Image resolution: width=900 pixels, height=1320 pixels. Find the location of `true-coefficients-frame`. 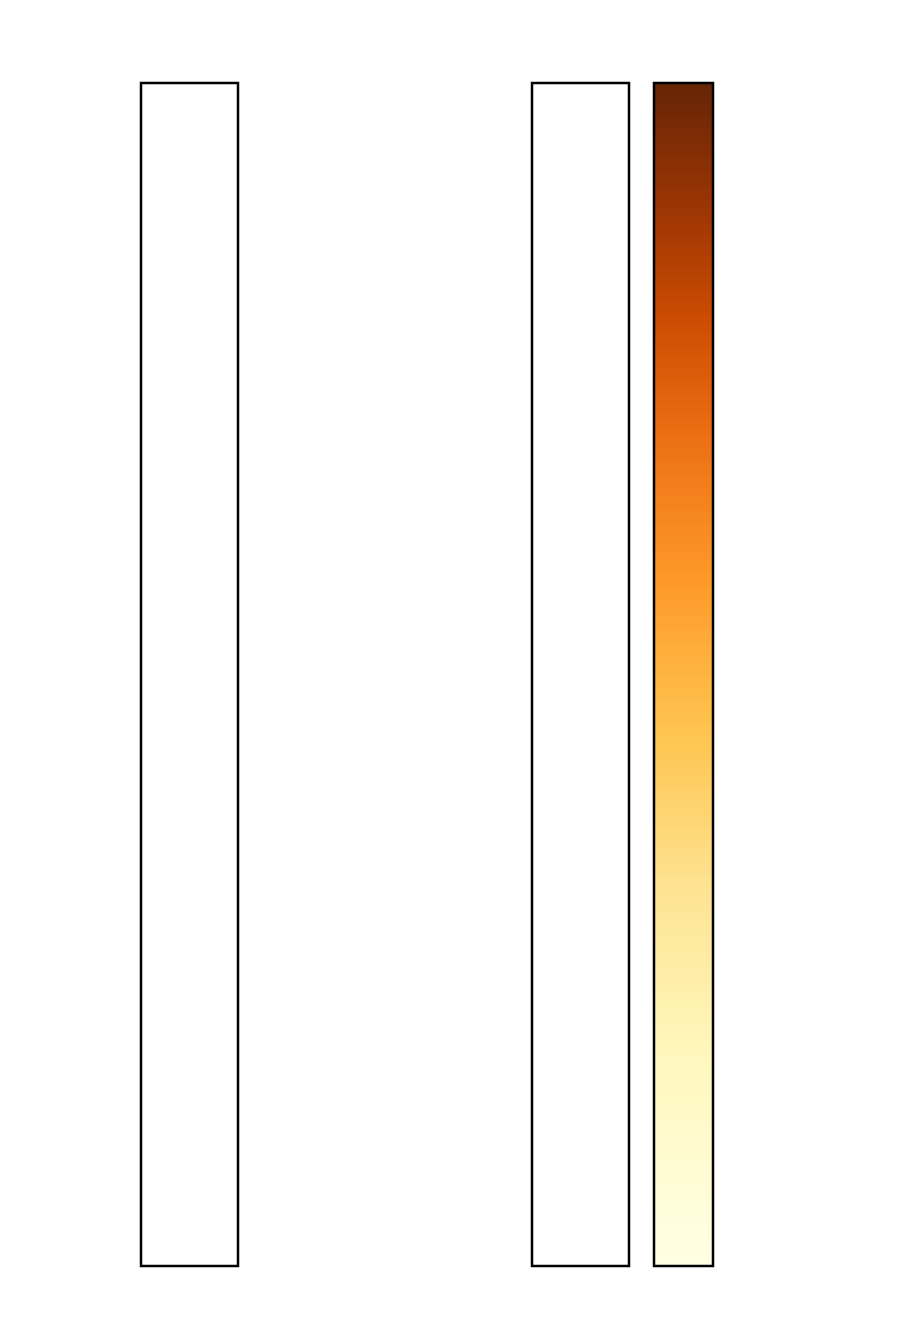

true-coefficients-frame is located at coordinates (189, 674).